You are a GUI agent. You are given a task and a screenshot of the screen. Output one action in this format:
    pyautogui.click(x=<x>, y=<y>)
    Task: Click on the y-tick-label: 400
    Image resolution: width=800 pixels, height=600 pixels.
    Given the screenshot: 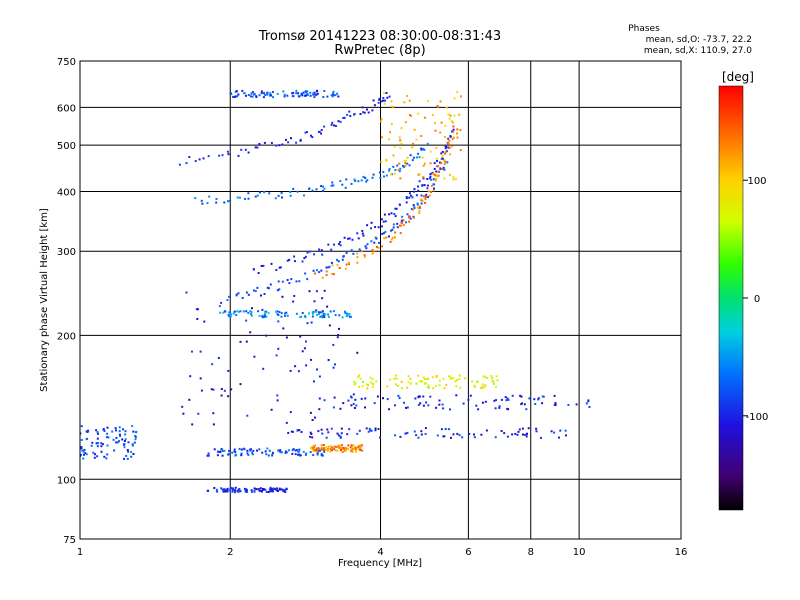 What is the action you would take?
    pyautogui.click(x=66, y=192)
    